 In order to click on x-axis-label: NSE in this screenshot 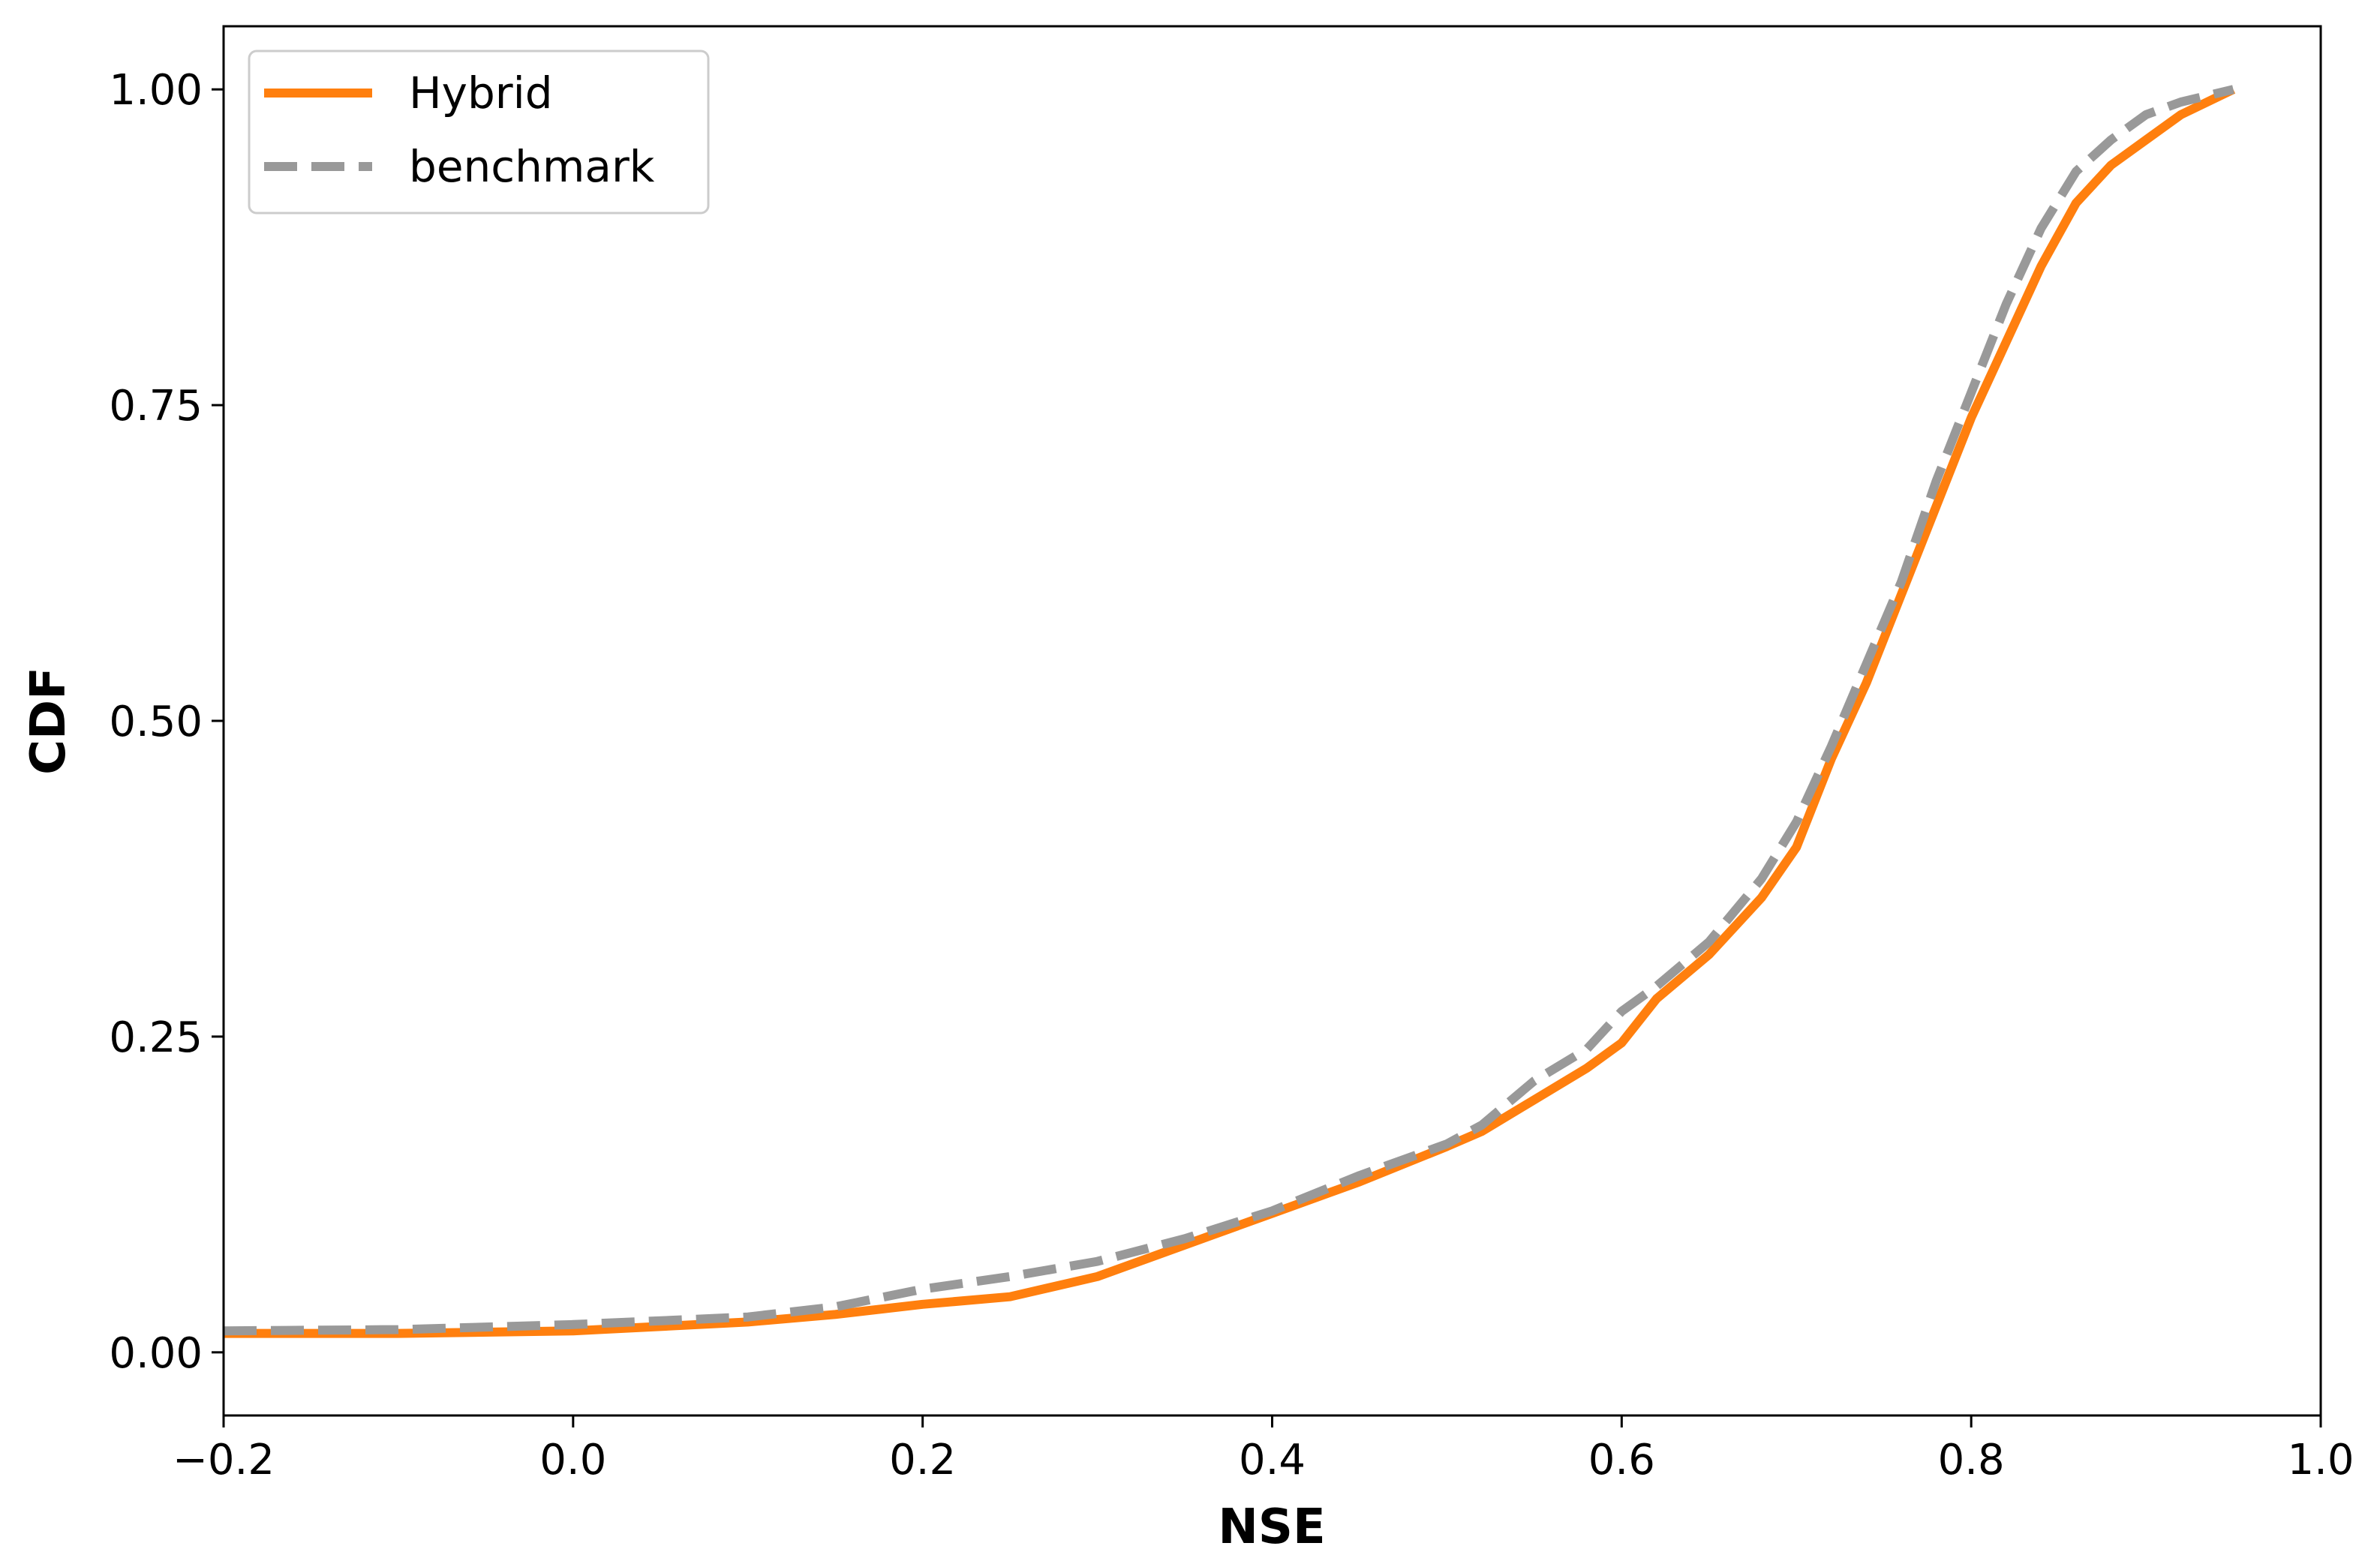, I will do `click(1271, 1527)`.